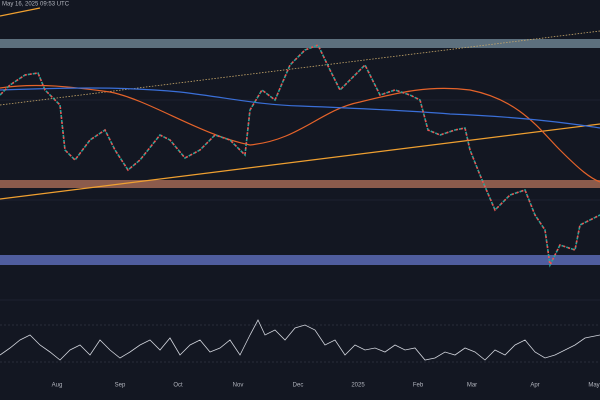 The image size is (600, 400). I want to click on time-label: Aug, so click(57, 386).